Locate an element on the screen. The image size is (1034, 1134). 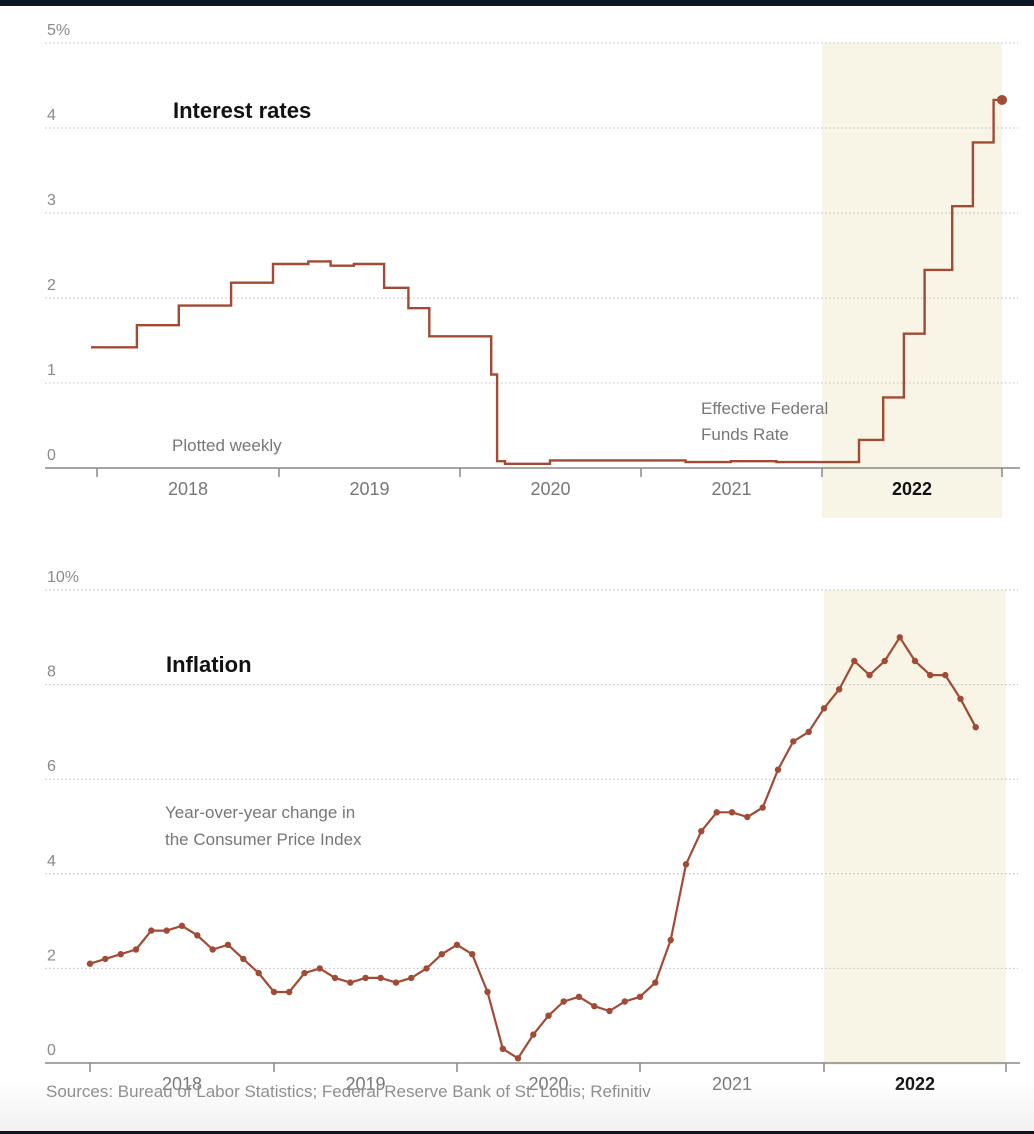
y-tick-labels: 0 2 4 6 8 10% is located at coordinates (63, 814).